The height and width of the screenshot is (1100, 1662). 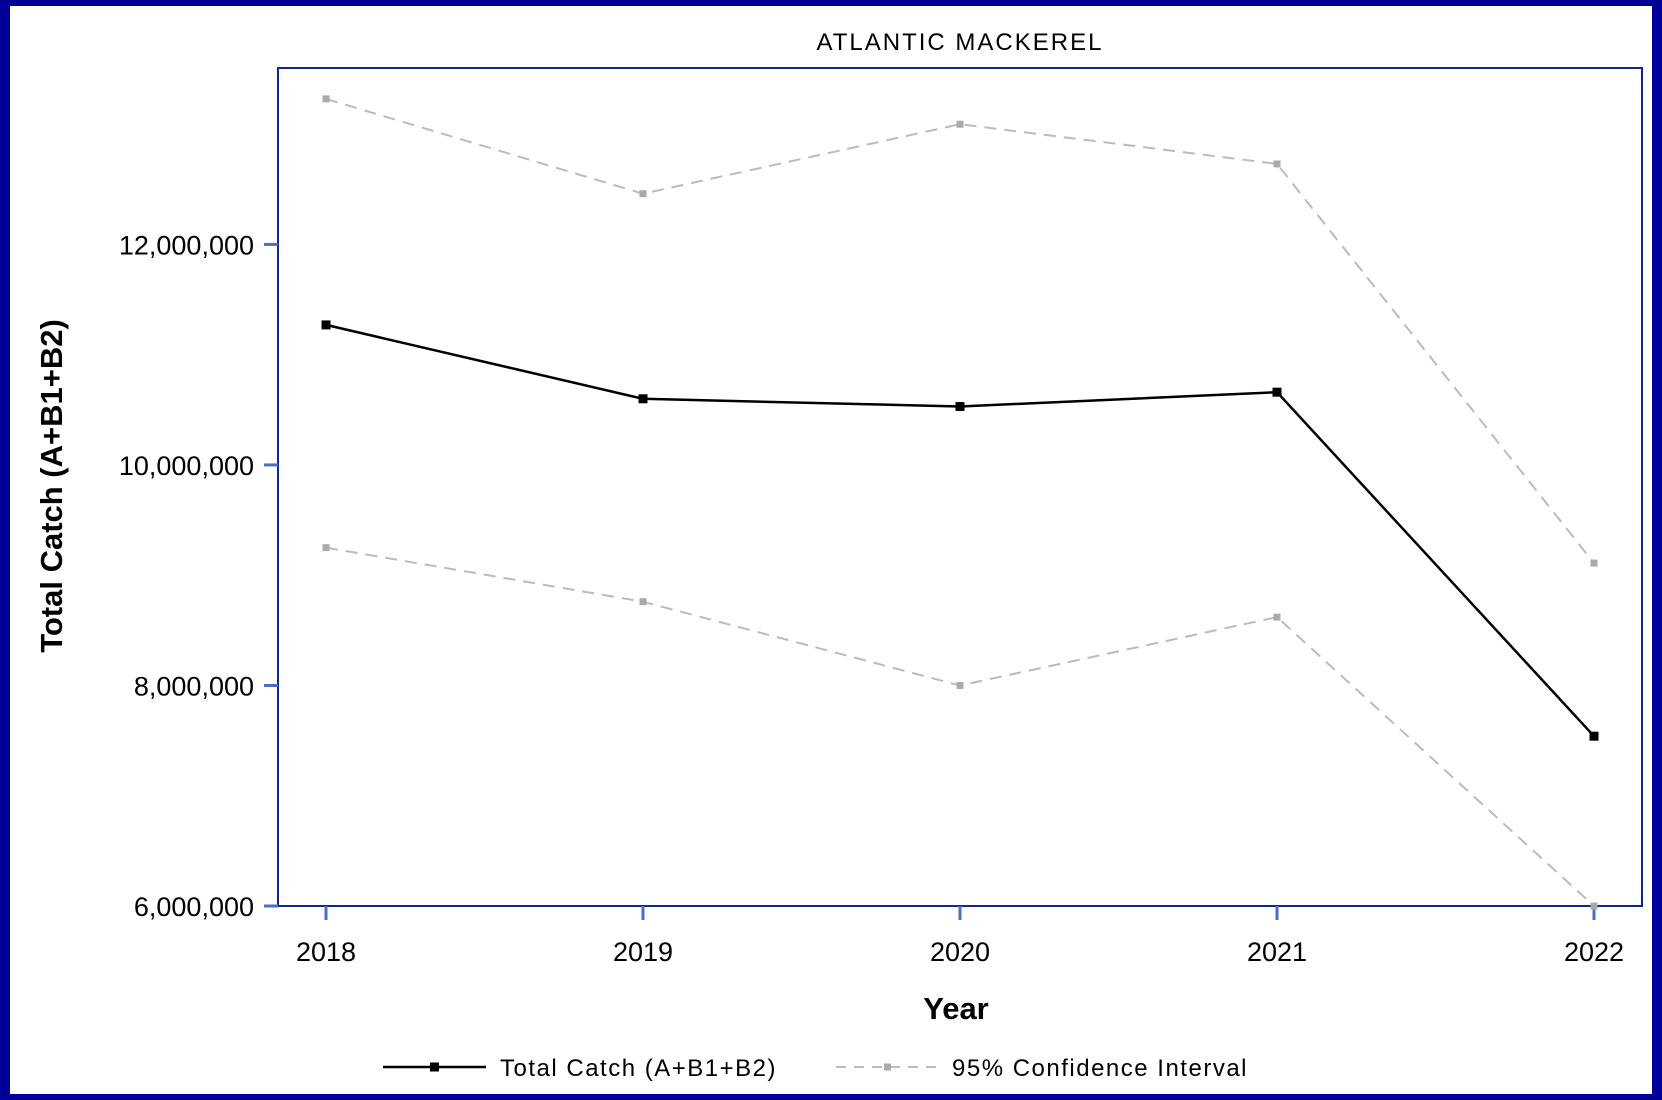 What do you see at coordinates (51, 486) in the screenshot?
I see `y-axis-label: Total Catch (A+B1+B2)` at bounding box center [51, 486].